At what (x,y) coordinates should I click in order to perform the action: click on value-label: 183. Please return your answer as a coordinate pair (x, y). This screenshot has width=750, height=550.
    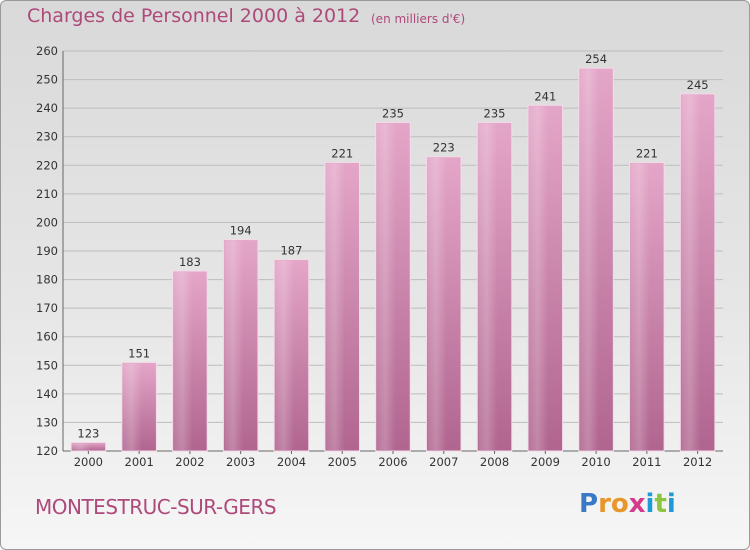
    Looking at the image, I should click on (190, 262).